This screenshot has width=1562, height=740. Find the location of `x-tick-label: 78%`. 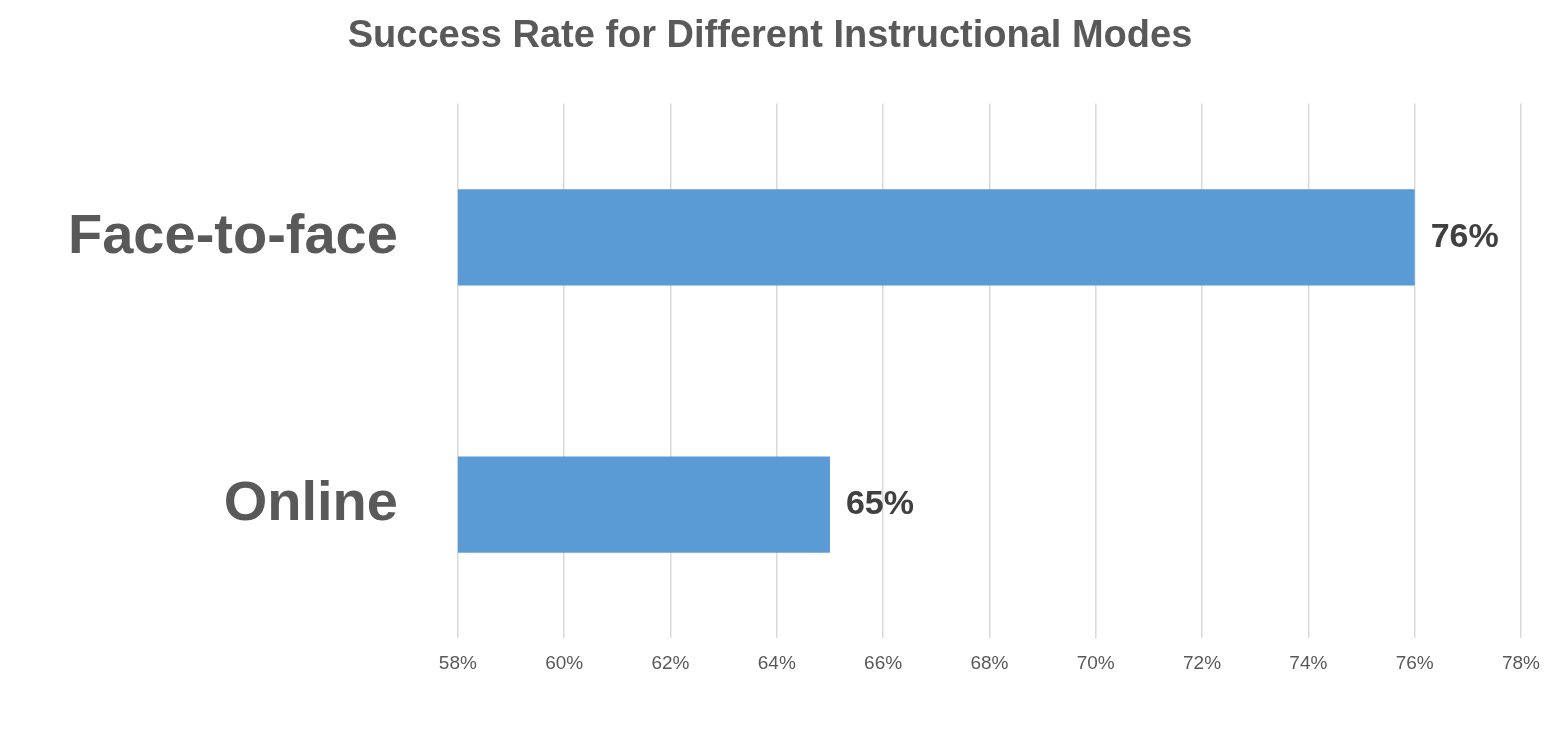

x-tick-label: 78% is located at coordinates (1521, 663).